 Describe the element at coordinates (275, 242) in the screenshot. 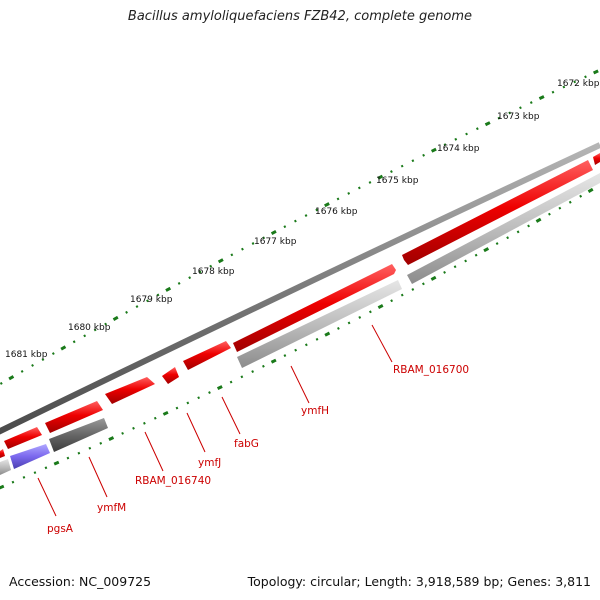

I see `tick-label: 1677 kbp` at that location.